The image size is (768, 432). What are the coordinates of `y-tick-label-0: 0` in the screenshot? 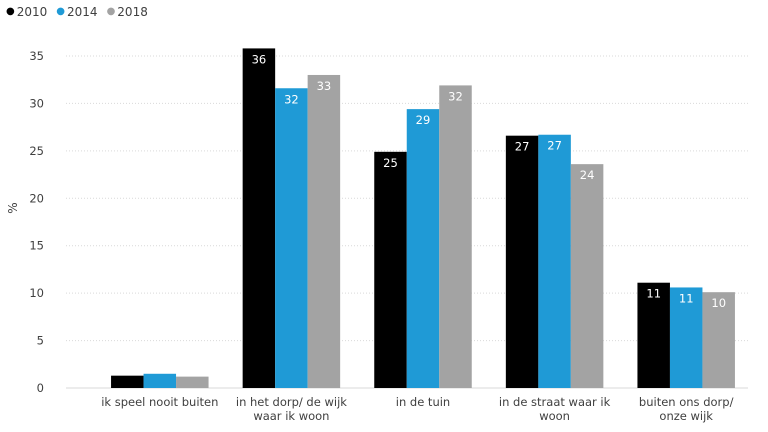 It's located at (40, 388).